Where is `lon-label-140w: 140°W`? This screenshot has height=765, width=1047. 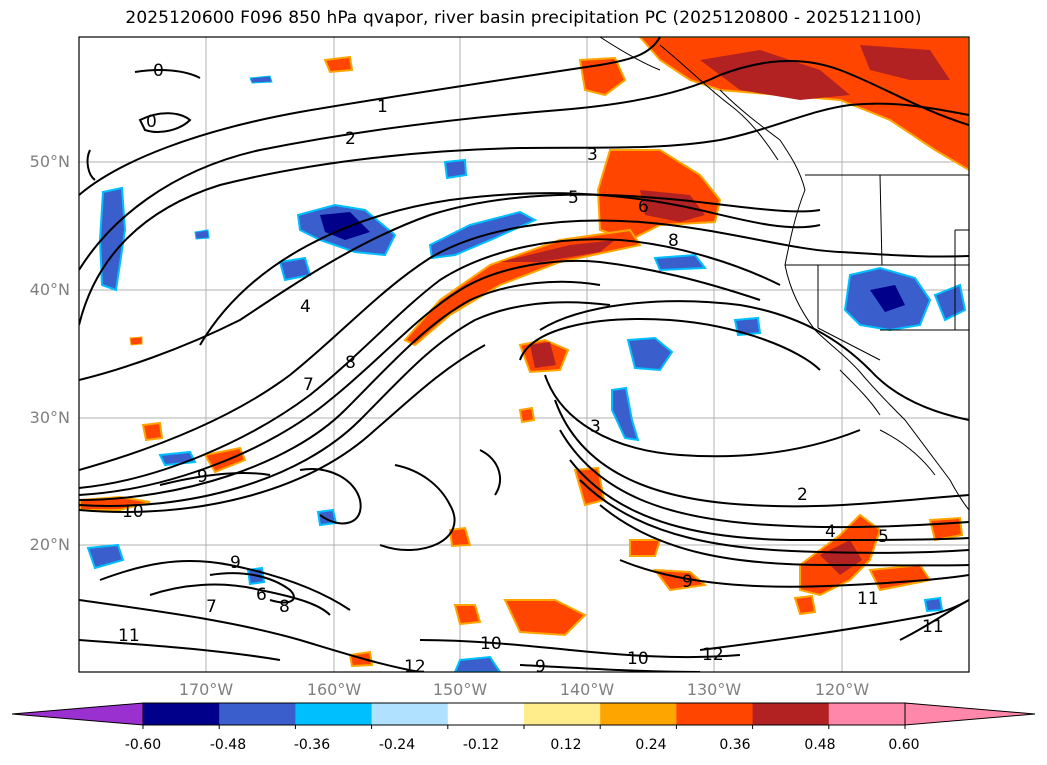
lon-label-140w: 140°W is located at coordinates (587, 689).